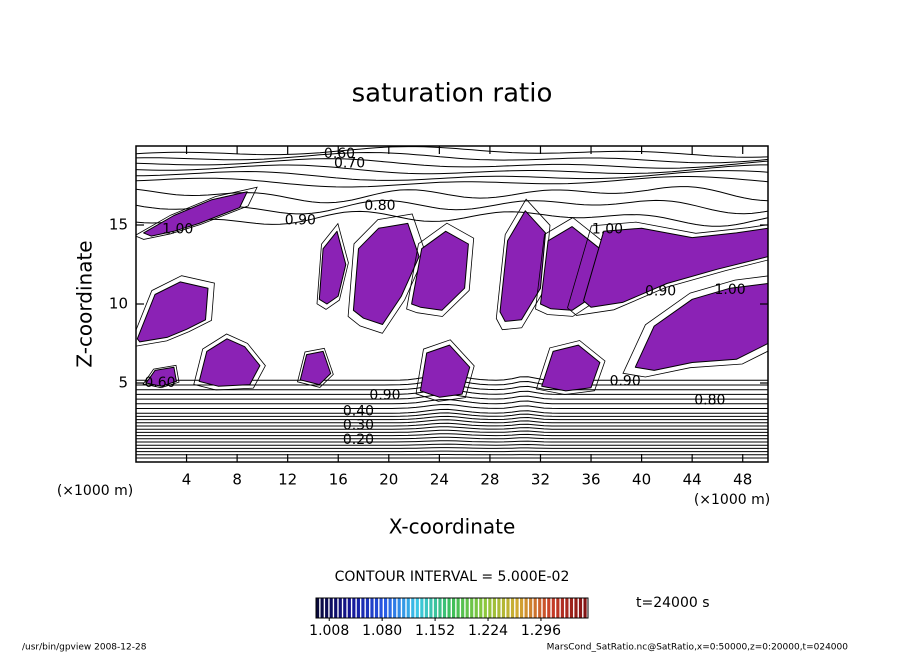  I want to click on x-tick-label: 4, so click(187, 480).